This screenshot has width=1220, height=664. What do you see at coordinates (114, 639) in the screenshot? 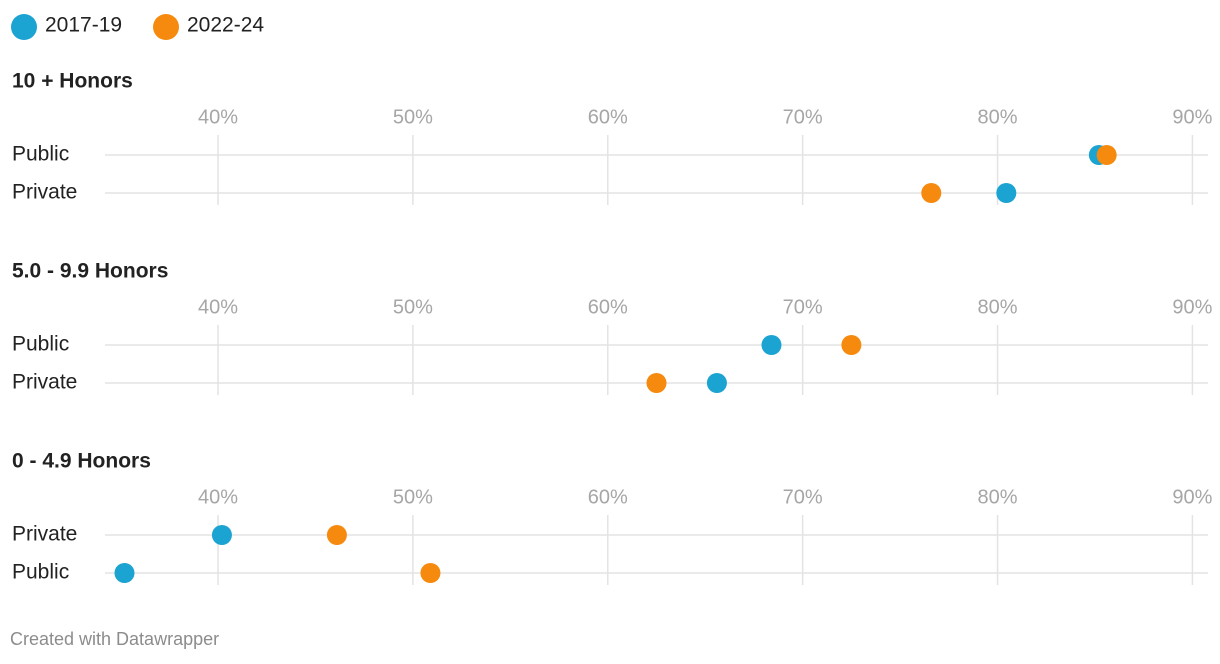
I see `footer: Created with Datawrapper` at bounding box center [114, 639].